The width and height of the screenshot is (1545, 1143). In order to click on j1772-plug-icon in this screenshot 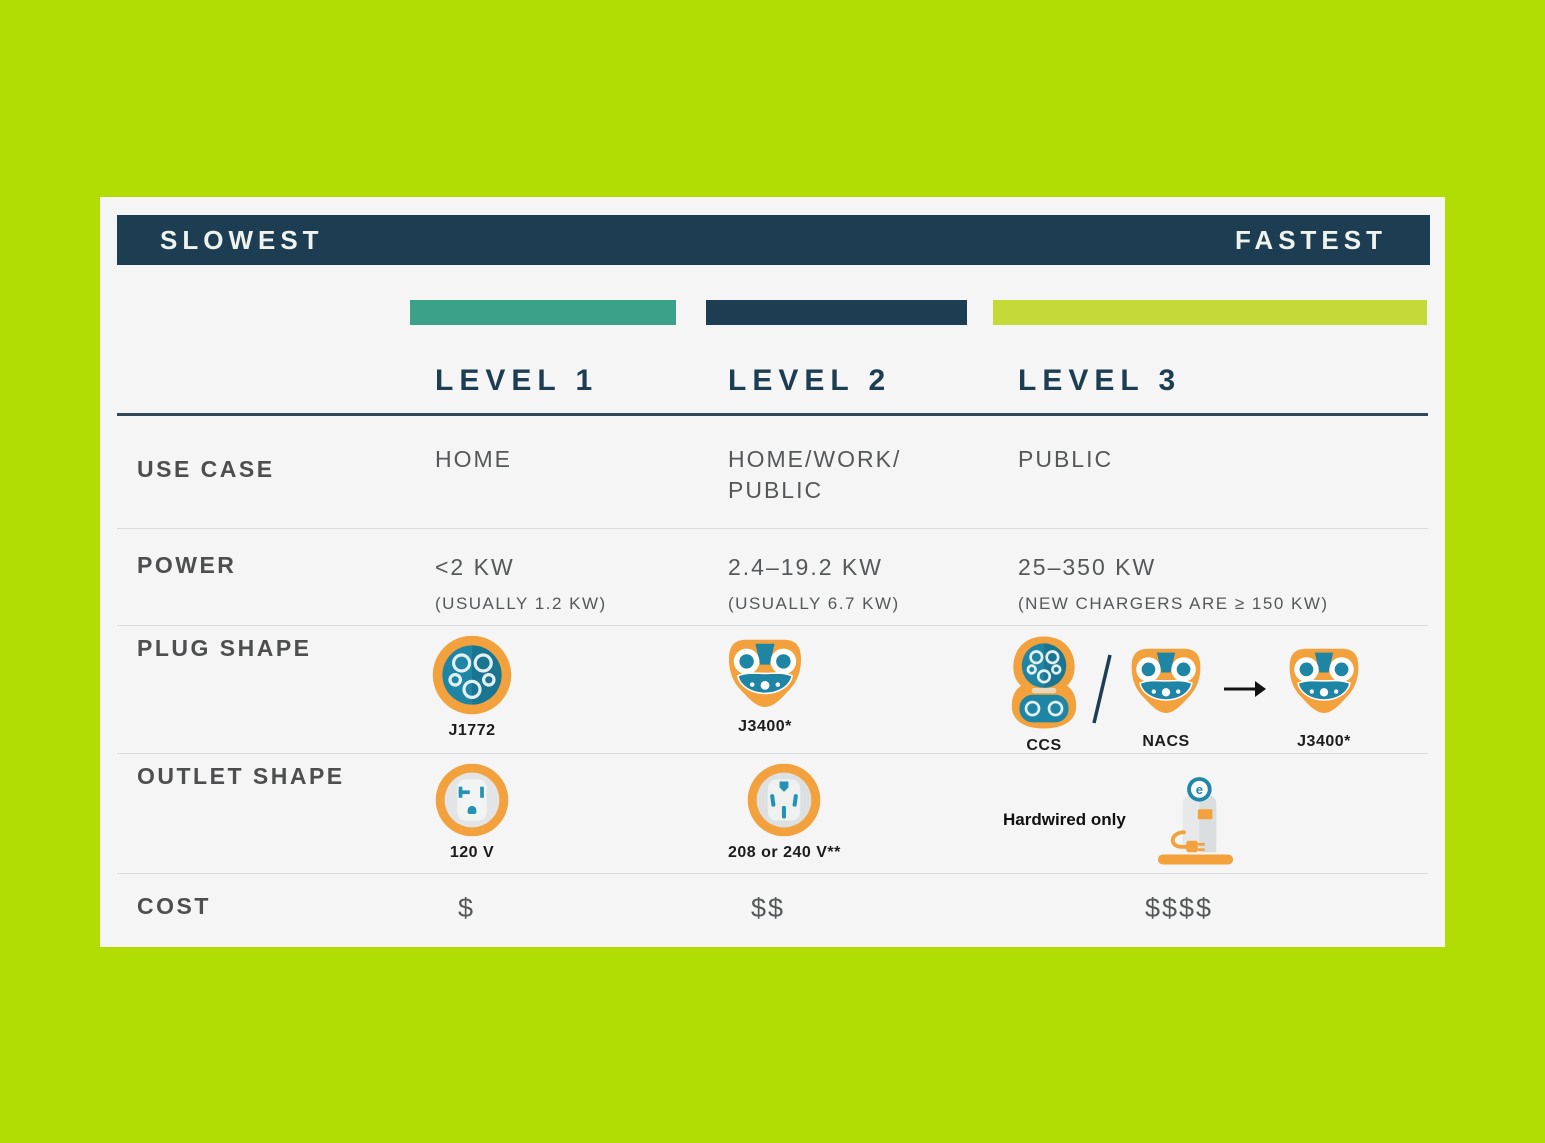, I will do `click(472, 675)`.